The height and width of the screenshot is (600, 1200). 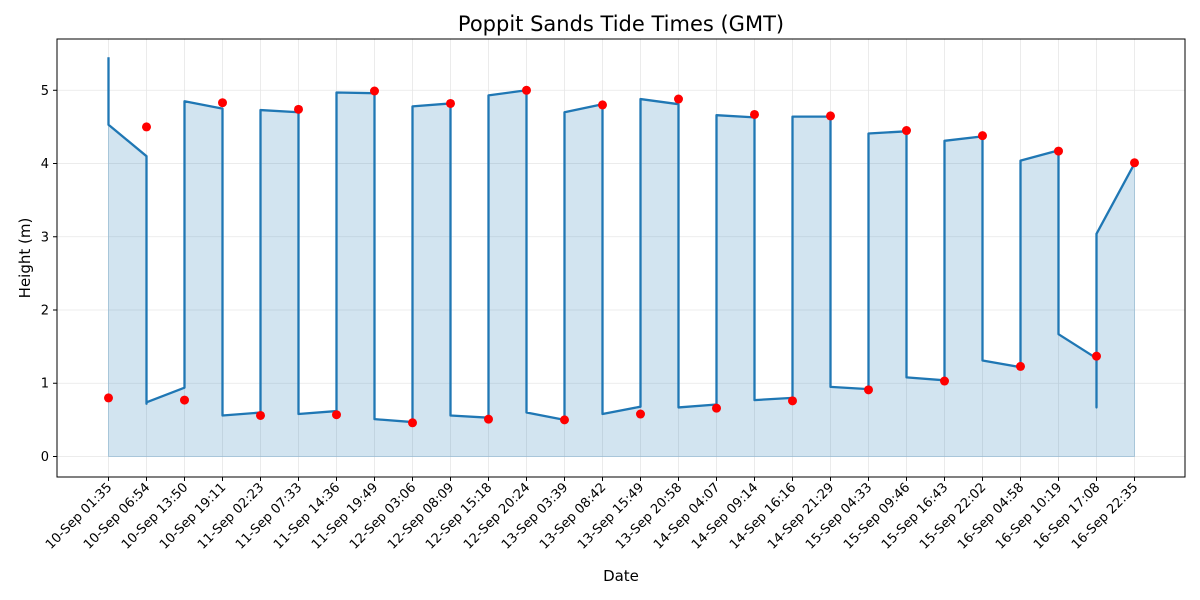 What do you see at coordinates (49, 274) in the screenshot?
I see `y-axis-ticks: 0 1 2 3 4 5` at bounding box center [49, 274].